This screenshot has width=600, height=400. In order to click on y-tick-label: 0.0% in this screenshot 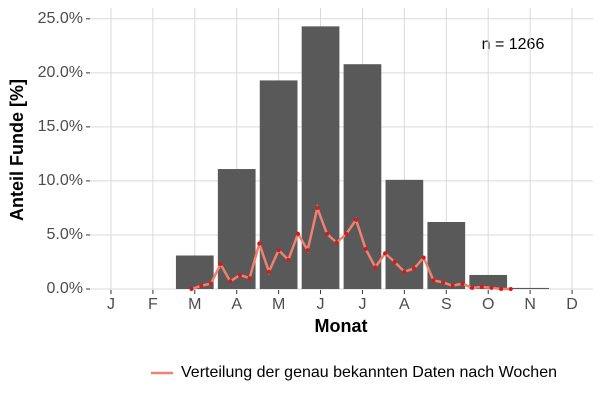, I will do `click(65, 288)`.